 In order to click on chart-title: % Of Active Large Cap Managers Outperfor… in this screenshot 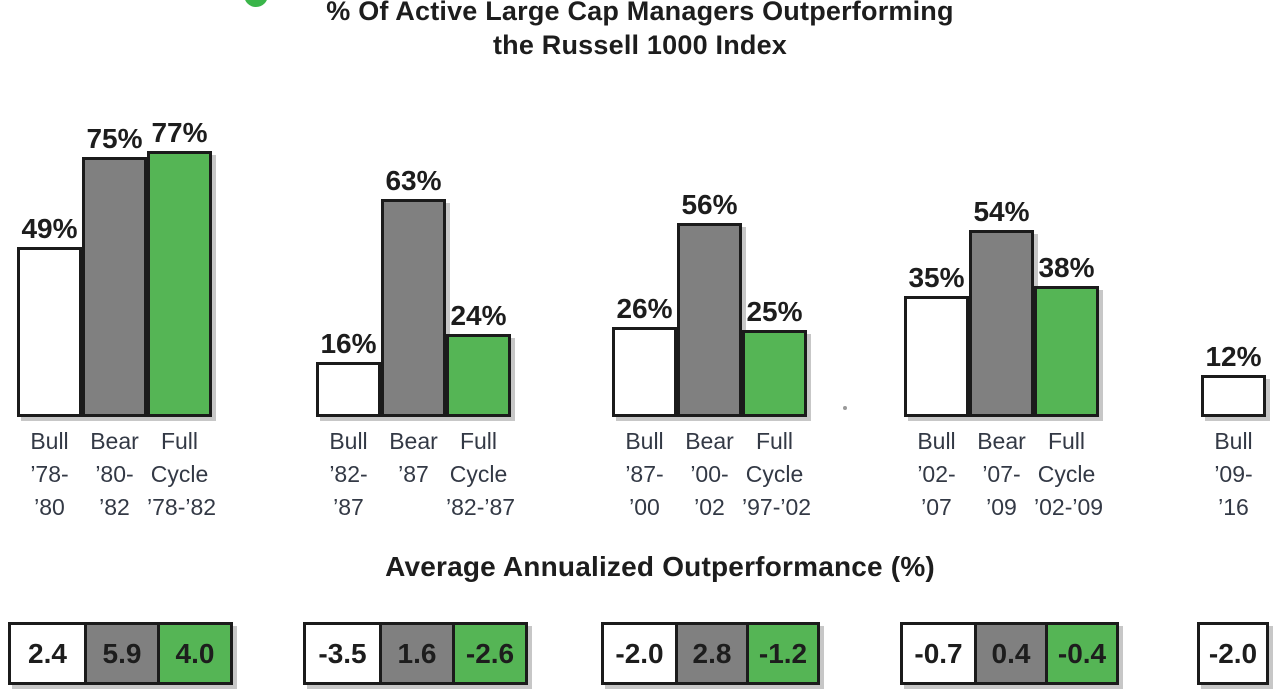, I will do `click(640, 31)`.